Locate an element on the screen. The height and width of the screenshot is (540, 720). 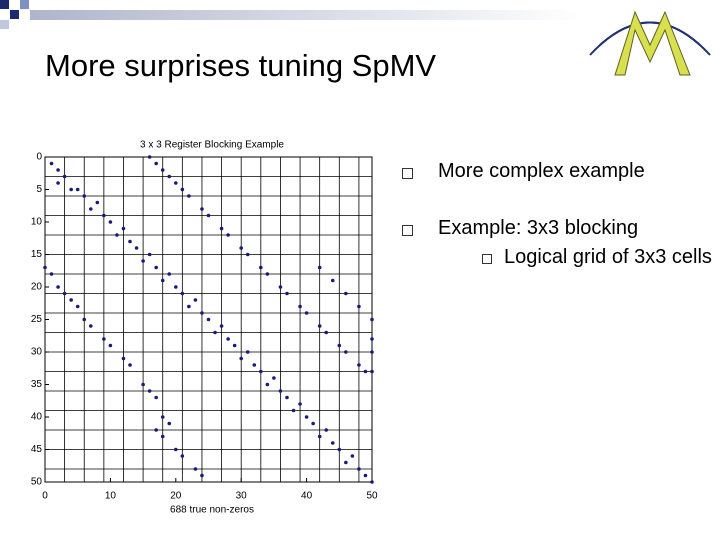
x-tick-label: 50 is located at coordinates (372, 496).